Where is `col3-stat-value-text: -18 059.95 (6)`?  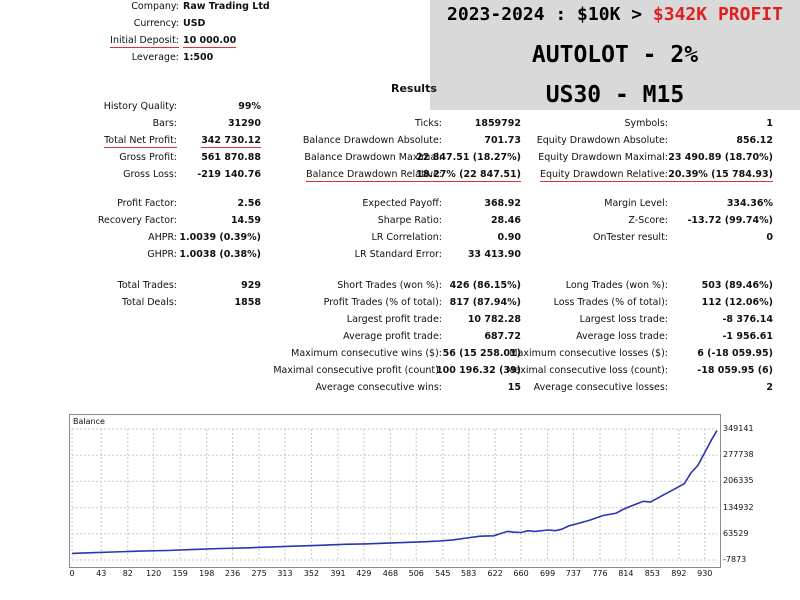 col3-stat-value-text: -18 059.95 (6) is located at coordinates (735, 370).